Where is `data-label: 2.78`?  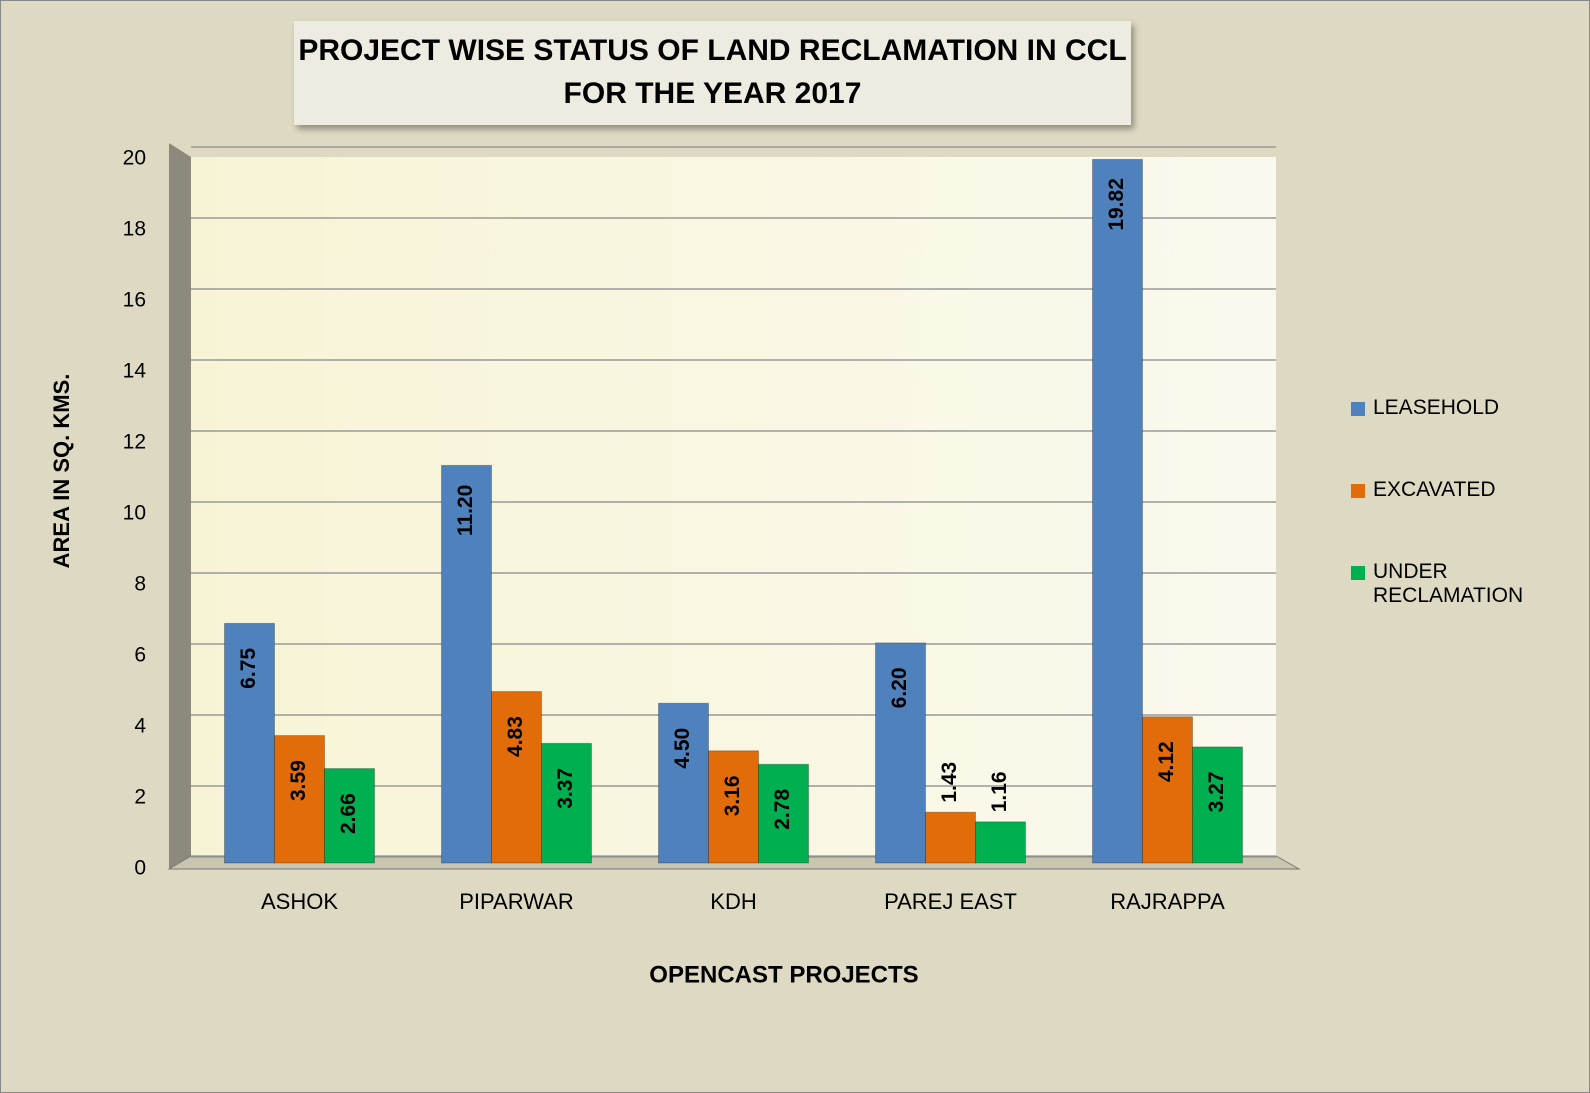
data-label: 2.78 is located at coordinates (782, 809).